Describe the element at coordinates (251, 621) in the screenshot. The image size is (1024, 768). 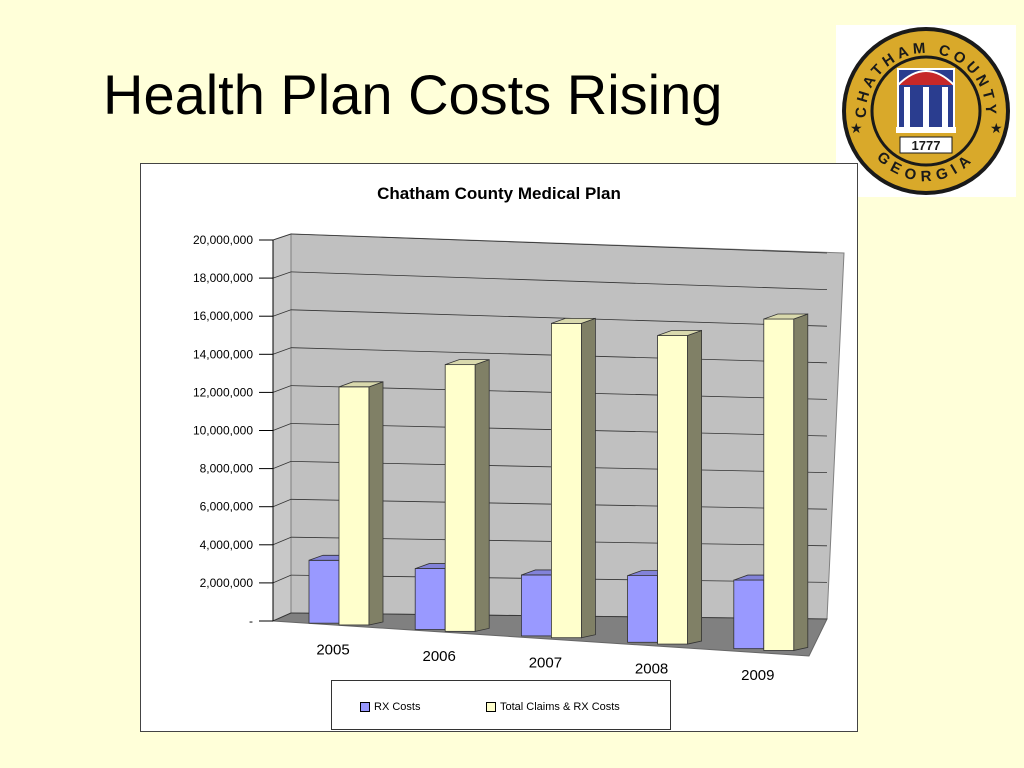
I see `y-tick-label: -` at that location.